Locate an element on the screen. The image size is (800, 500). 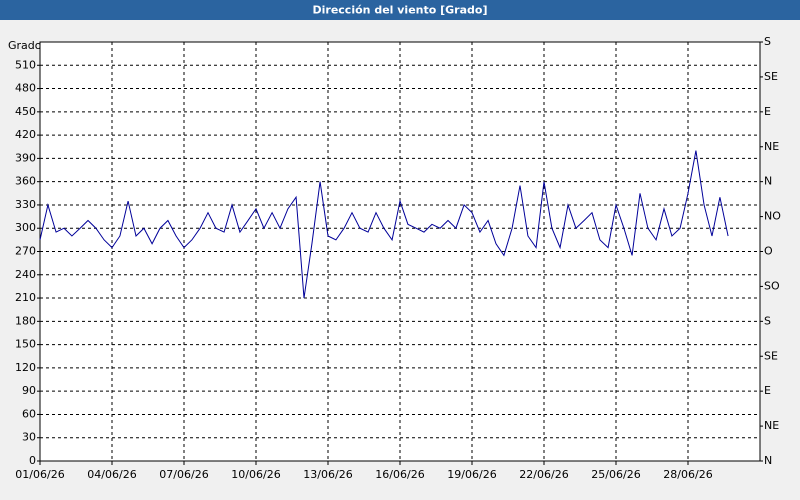
y-tick-label: 360 is located at coordinates (25, 181).